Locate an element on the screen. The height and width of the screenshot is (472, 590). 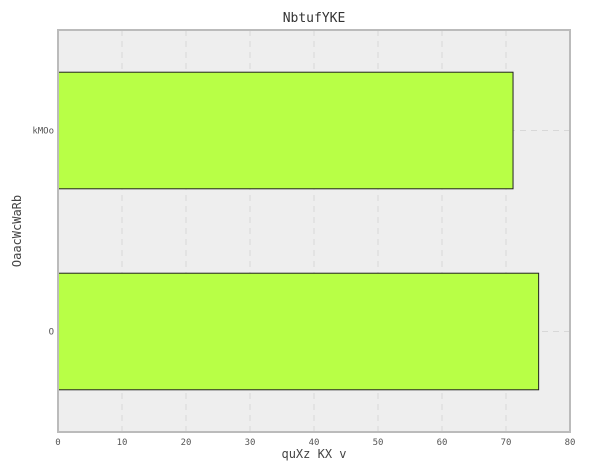
y-axis-label: OaacWcWaRb is located at coordinates (17, 231).